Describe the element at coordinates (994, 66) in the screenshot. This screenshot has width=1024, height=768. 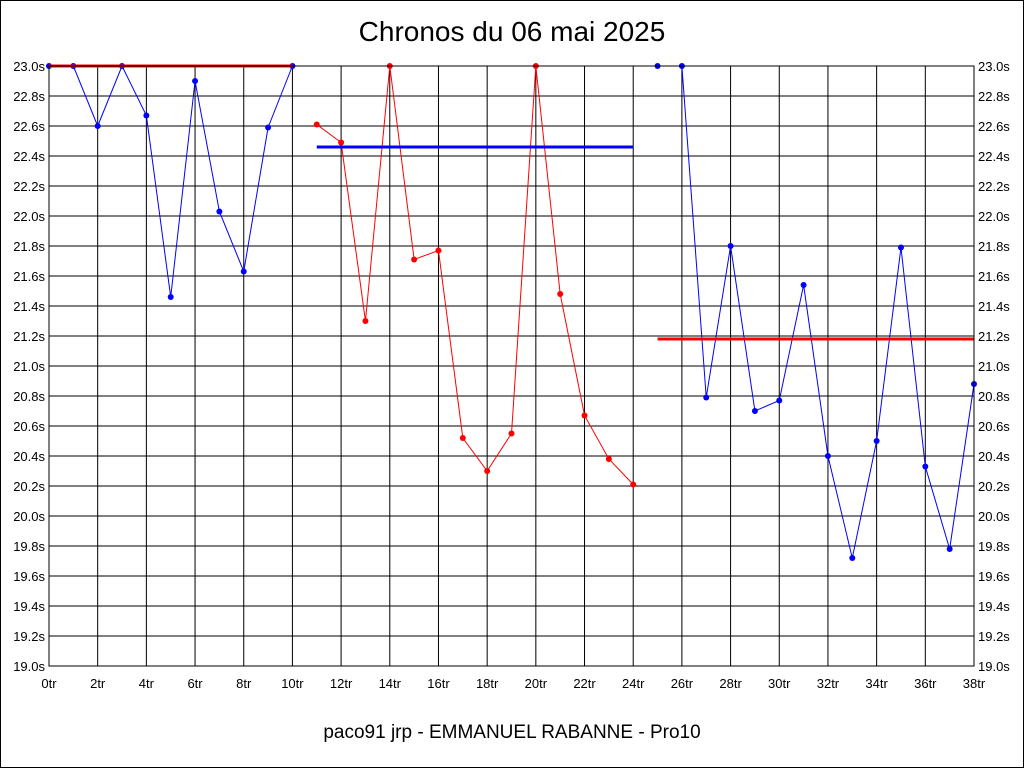
I see `y-tick-label-right: 23.0s` at that location.